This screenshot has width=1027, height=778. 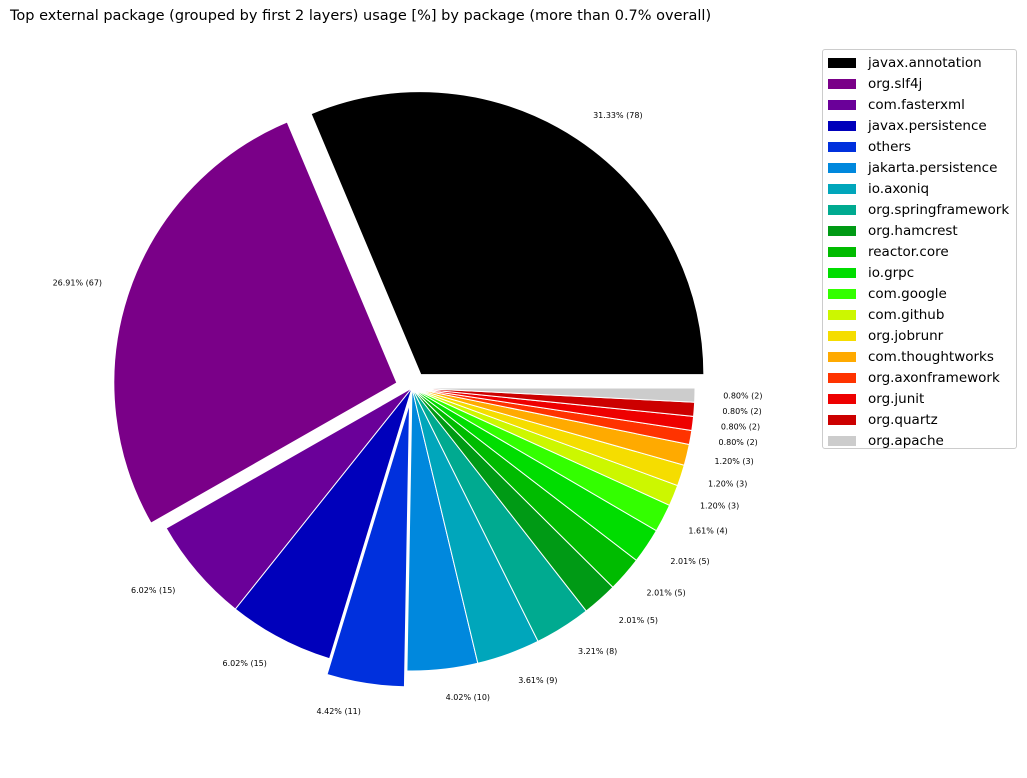 What do you see at coordinates (733, 461) in the screenshot?
I see `slice-label-com-thoughtworks: 1.20% (3)` at bounding box center [733, 461].